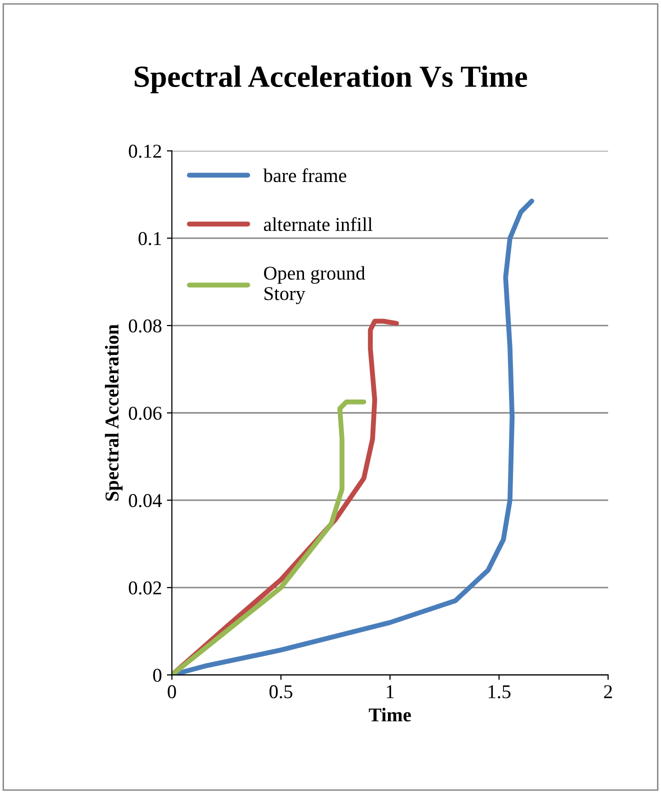 Image resolution: width=661 pixels, height=794 pixels. I want to click on x-tick-label: 0.5, so click(281, 691).